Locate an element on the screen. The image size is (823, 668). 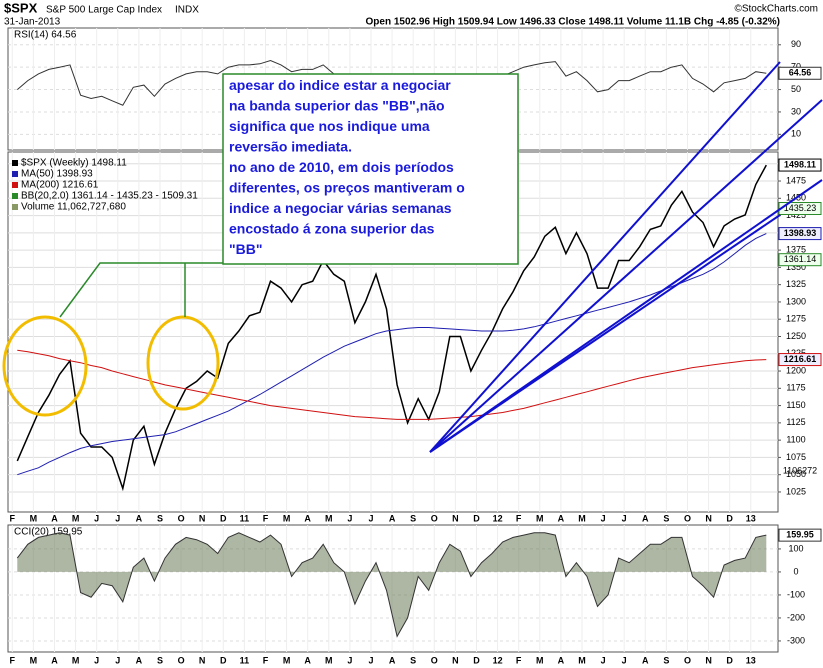
annotation-line: "BB" is located at coordinates (246, 249).